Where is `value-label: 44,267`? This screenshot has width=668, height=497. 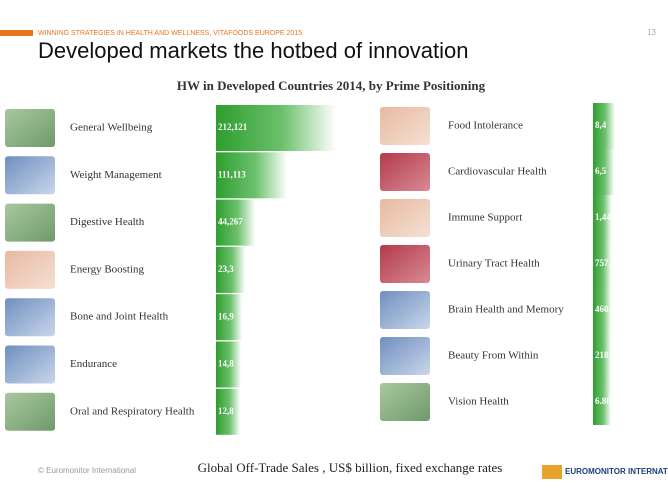
value-label: 44,267 is located at coordinates (230, 222).